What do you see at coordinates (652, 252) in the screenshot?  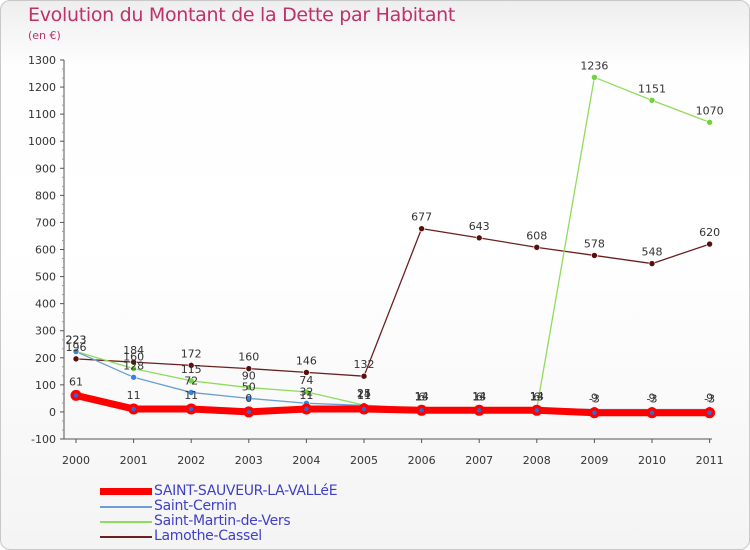 I see `data-label: 548` at bounding box center [652, 252].